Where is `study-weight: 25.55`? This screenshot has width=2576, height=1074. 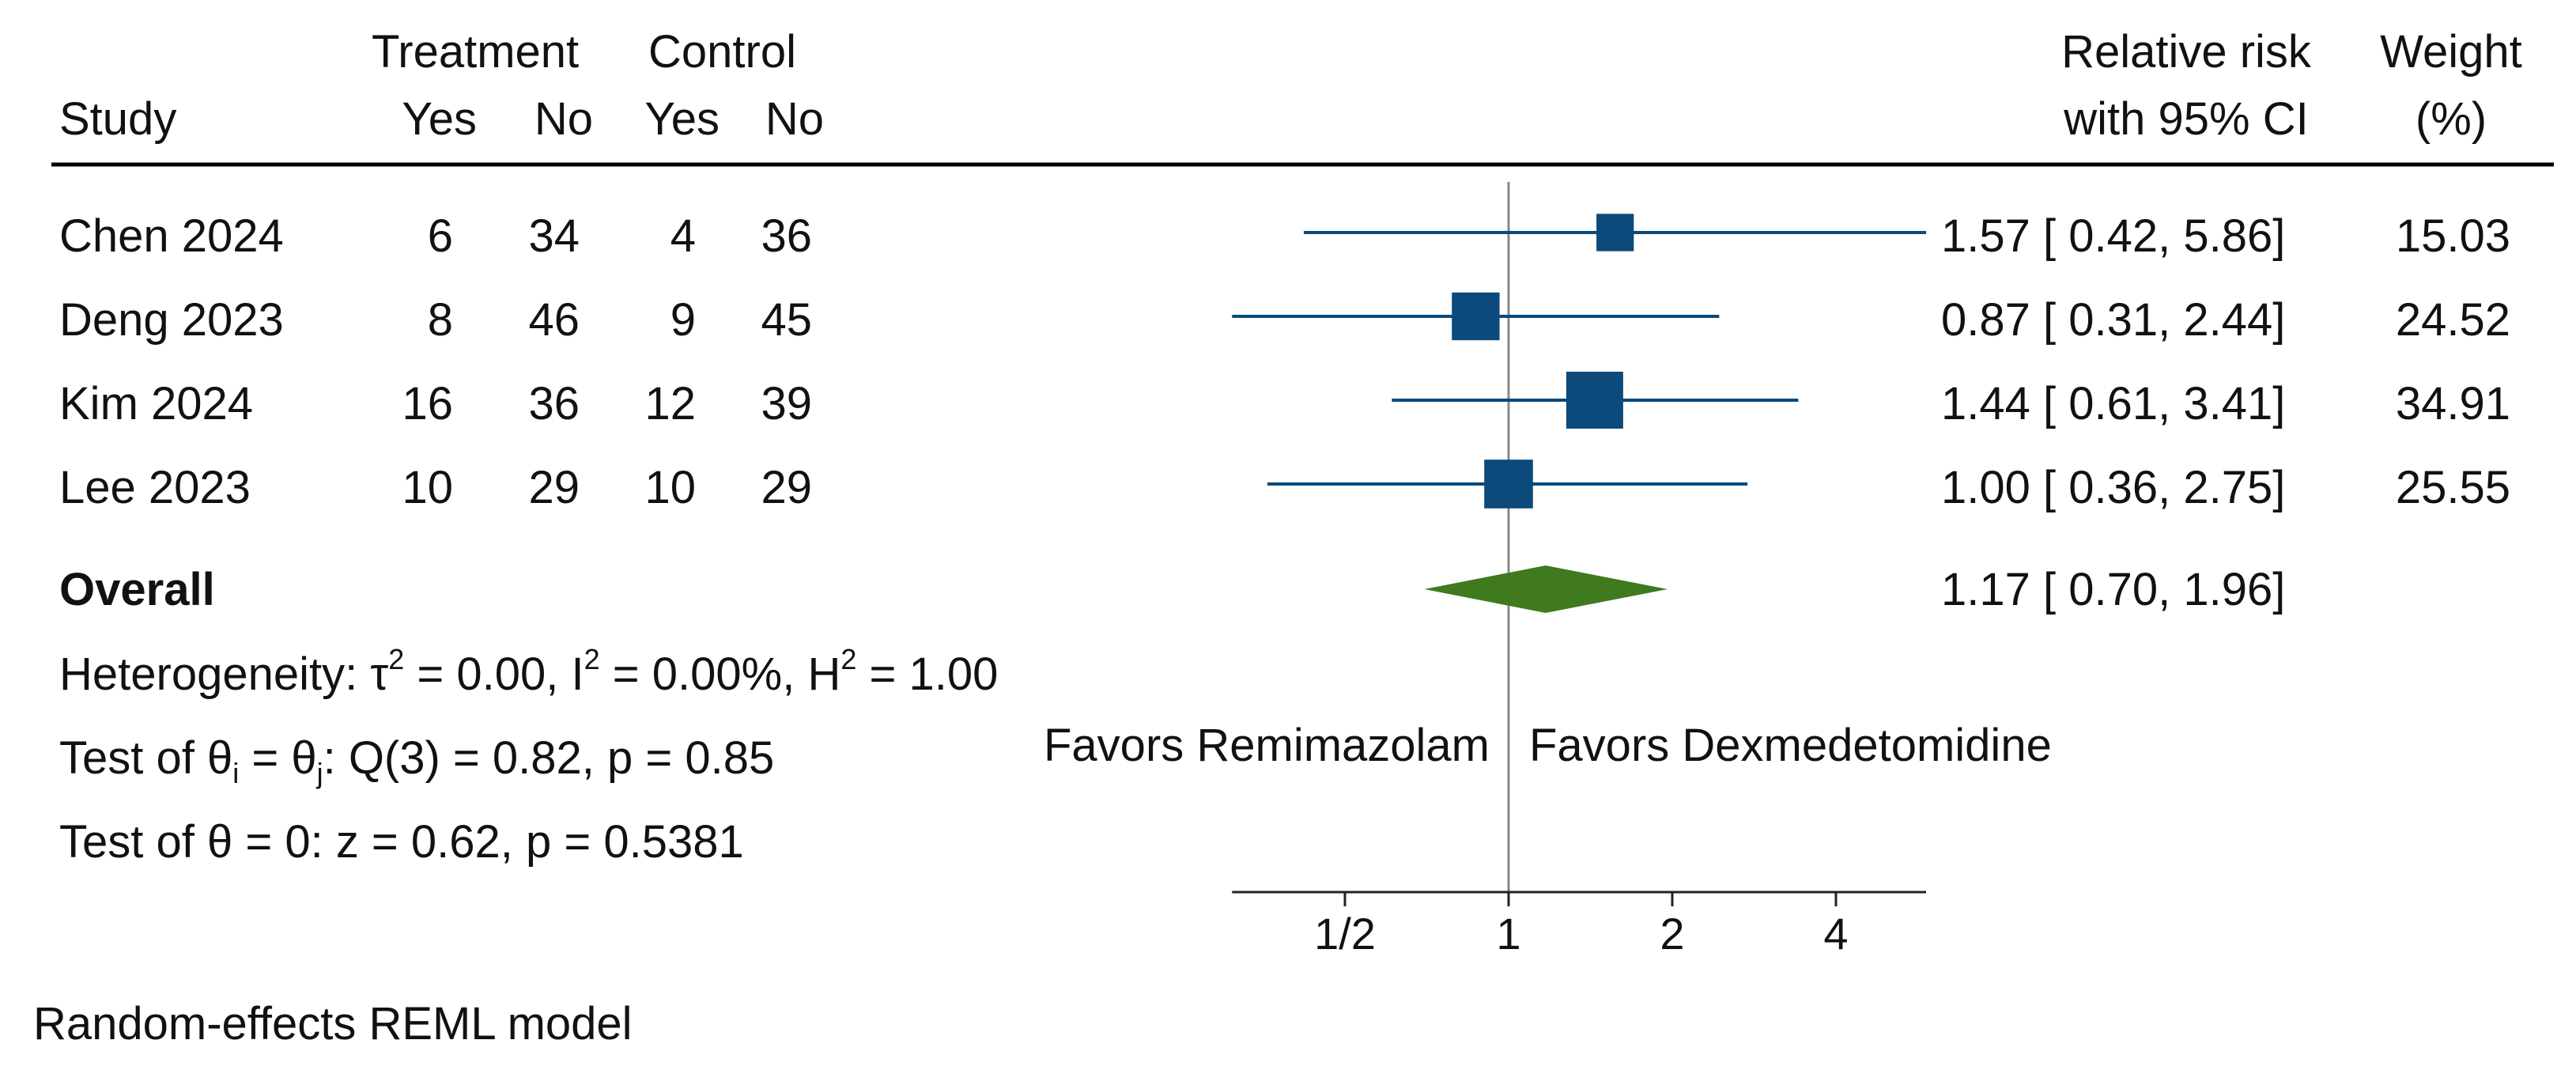 study-weight: 25.55 is located at coordinates (2453, 487).